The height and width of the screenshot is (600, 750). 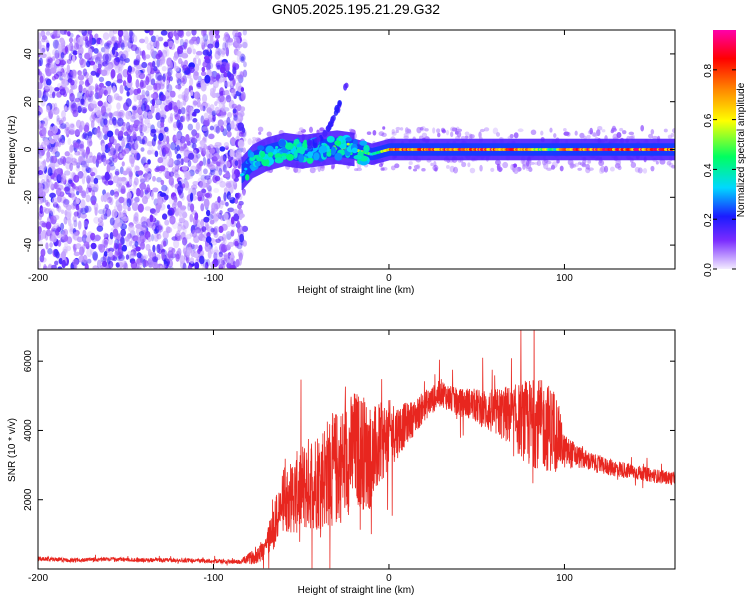 What do you see at coordinates (244, 172) in the screenshot?
I see `signal-core` at bounding box center [244, 172].